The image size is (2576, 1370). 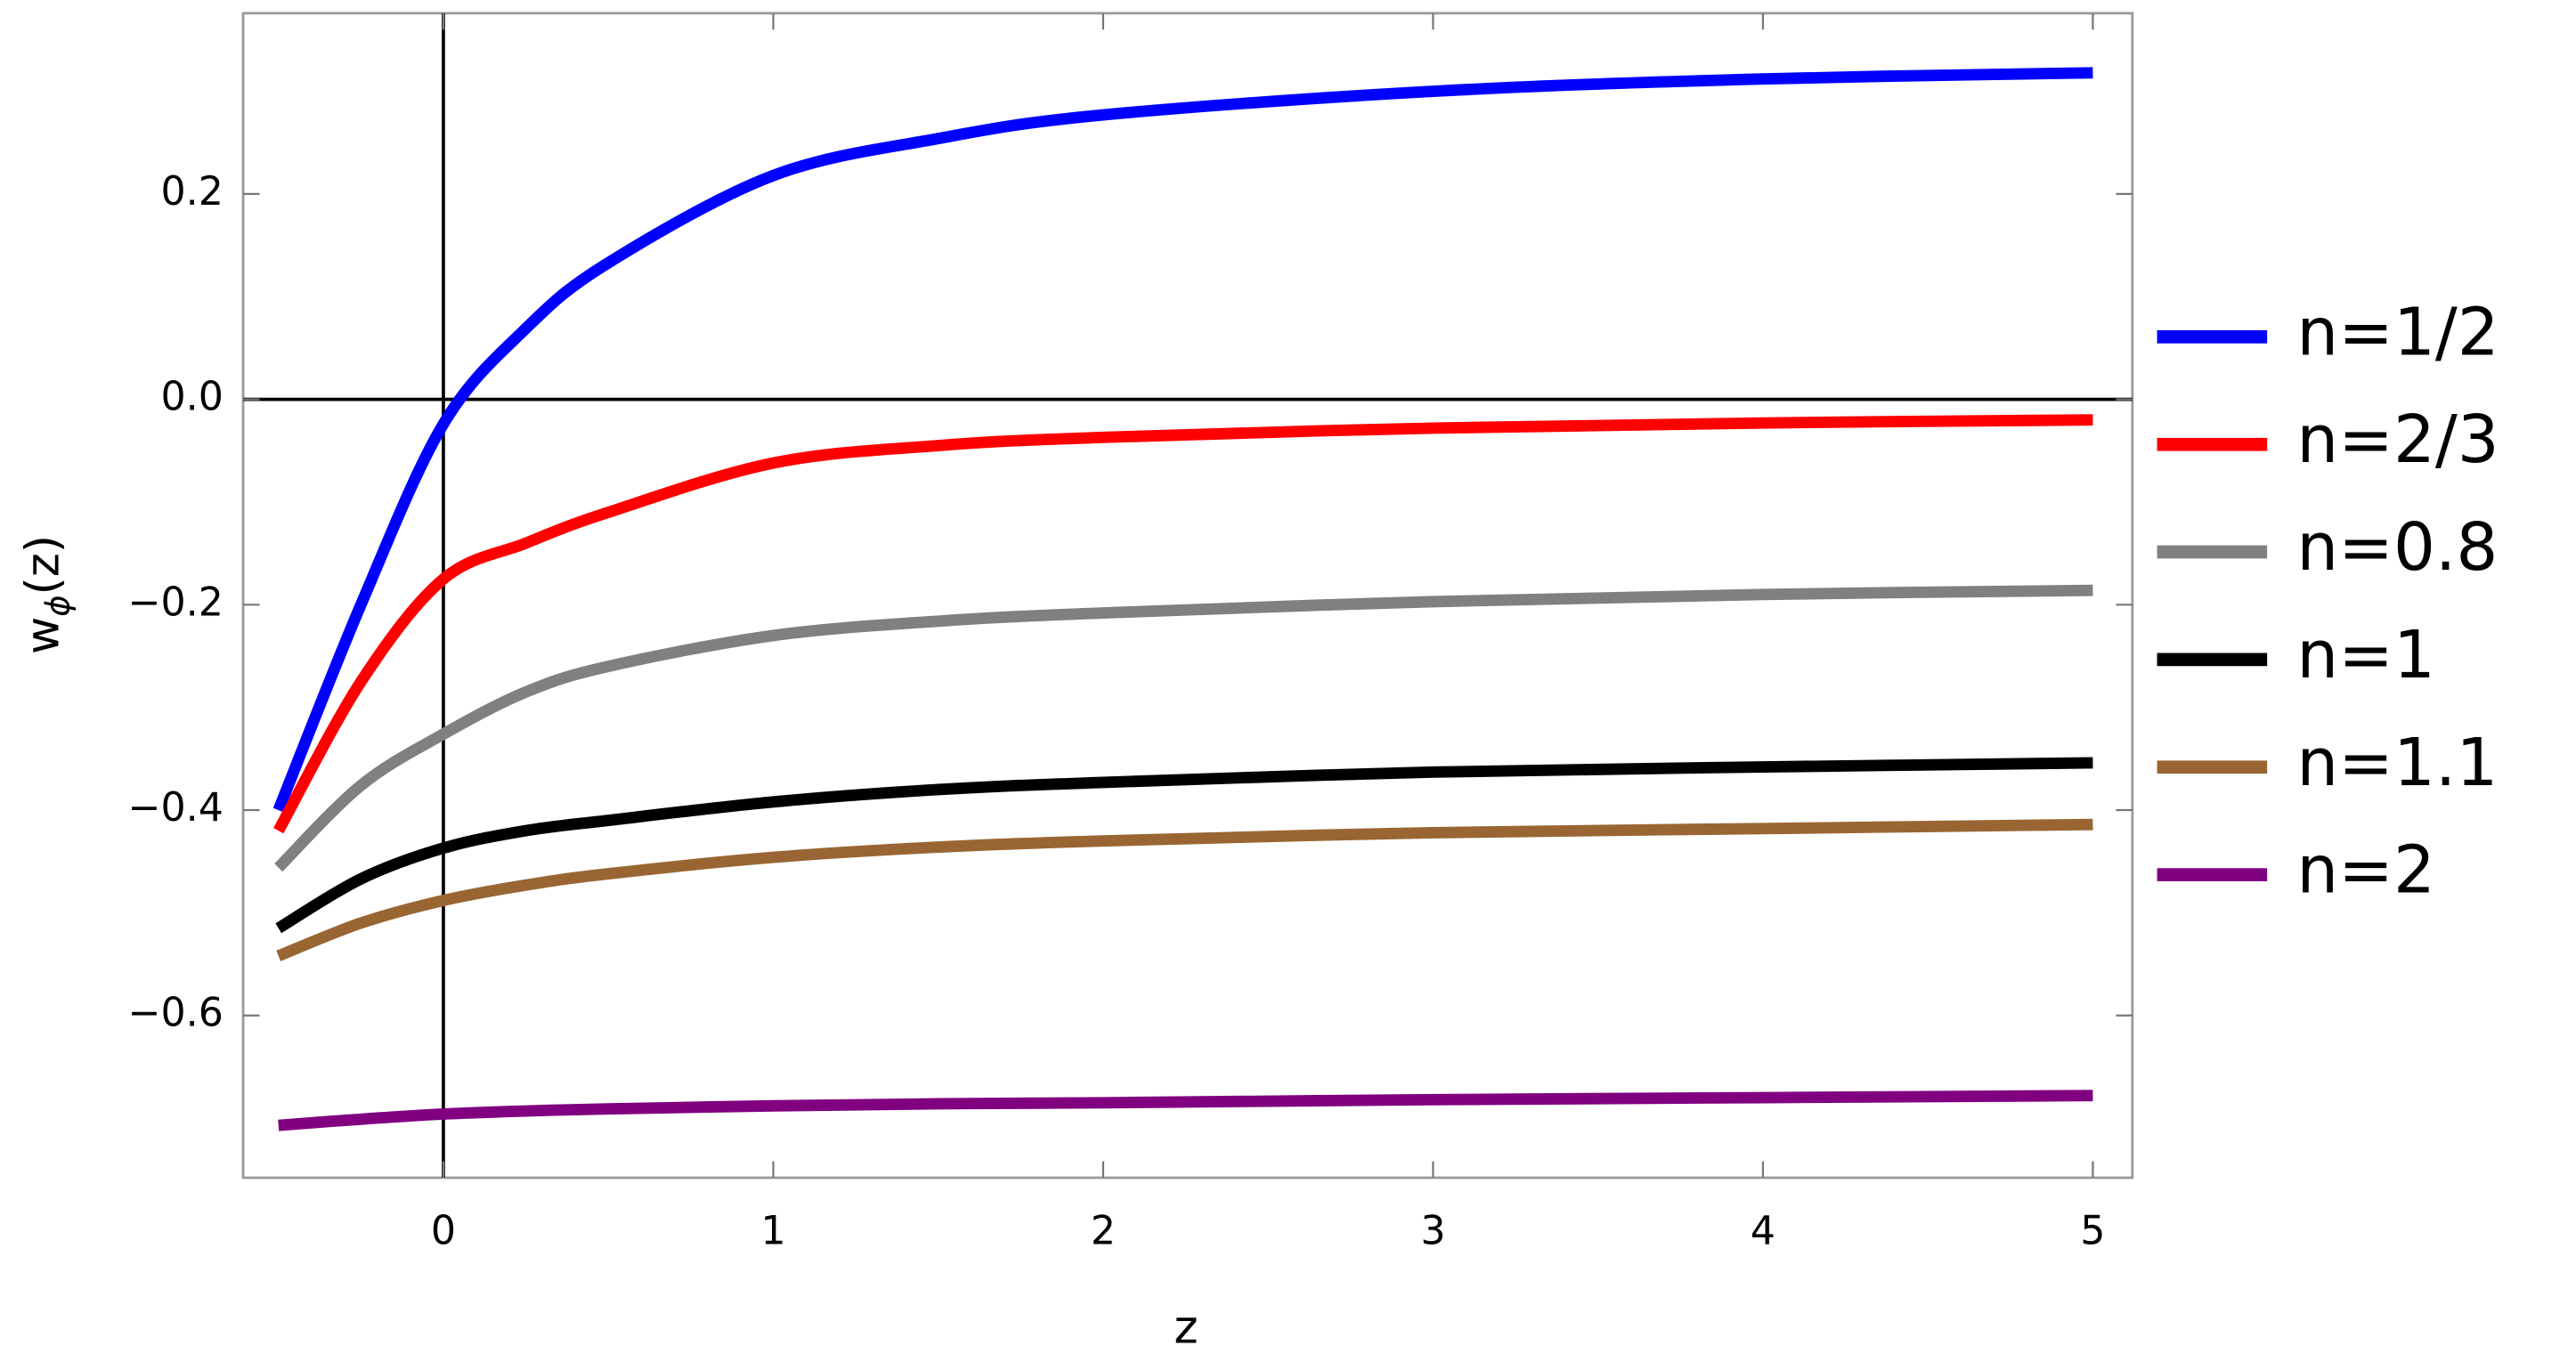 What do you see at coordinates (175, 808) in the screenshot?
I see `y-tick-label: −0.4` at bounding box center [175, 808].